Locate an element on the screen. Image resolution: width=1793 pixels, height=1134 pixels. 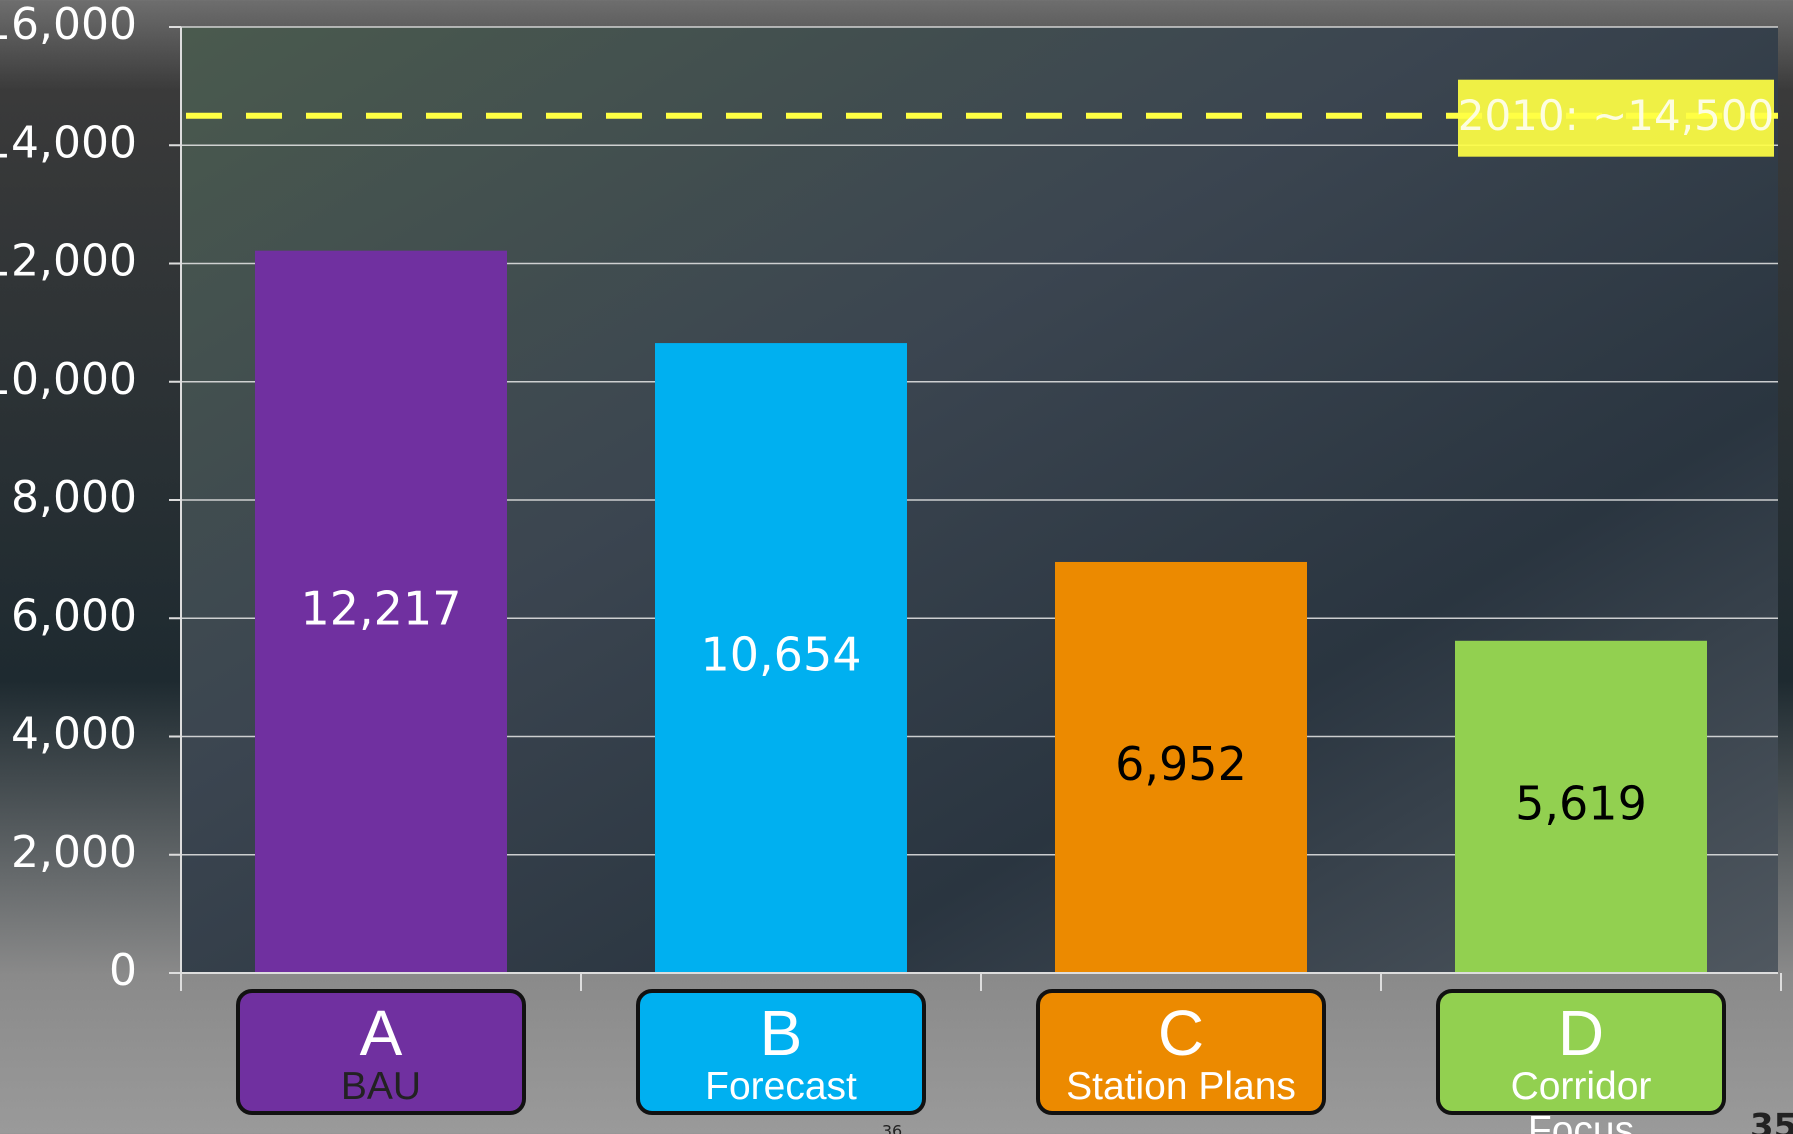
y-tick-label: 0 is located at coordinates (123, 970).